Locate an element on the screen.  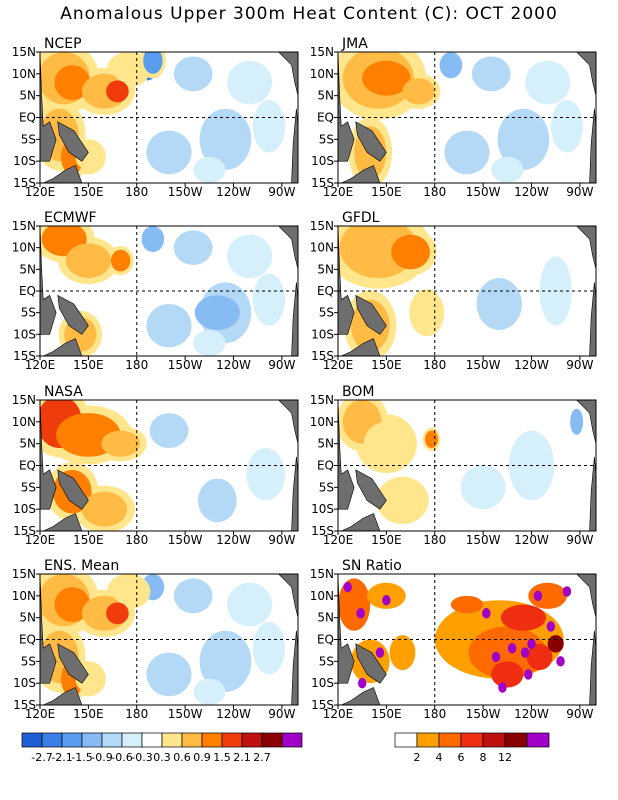
colorbar-label: -0.9 is located at coordinates (101, 757).